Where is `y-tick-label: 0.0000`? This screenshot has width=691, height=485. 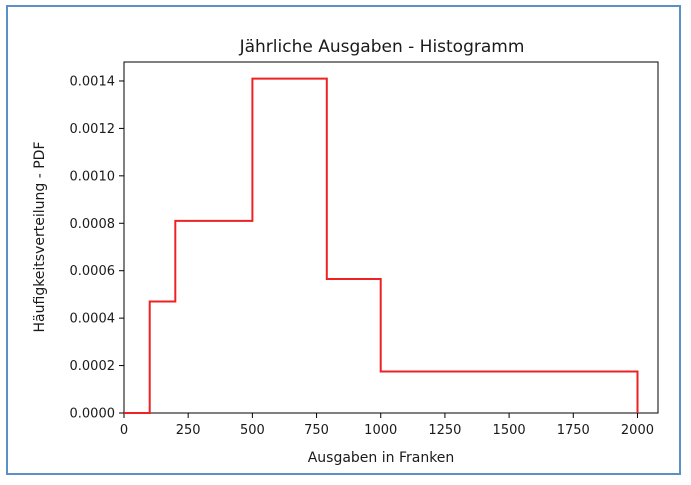 y-tick-label: 0.0000 is located at coordinates (93, 414).